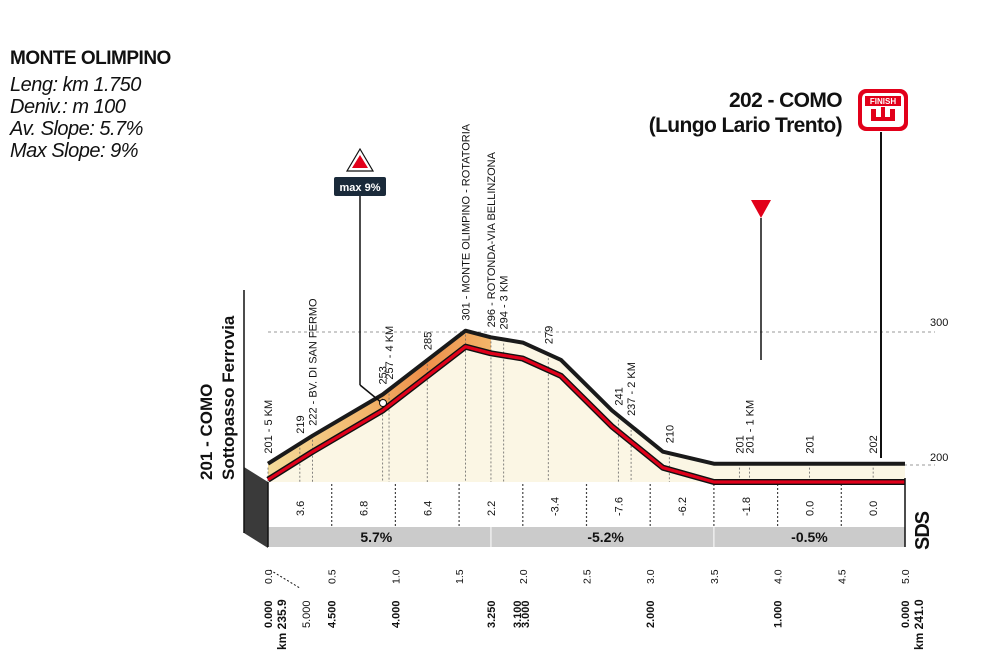 The width and height of the screenshot is (994, 666). What do you see at coordinates (269, 427) in the screenshot?
I see `point-label: 201 - 5 KM` at bounding box center [269, 427].